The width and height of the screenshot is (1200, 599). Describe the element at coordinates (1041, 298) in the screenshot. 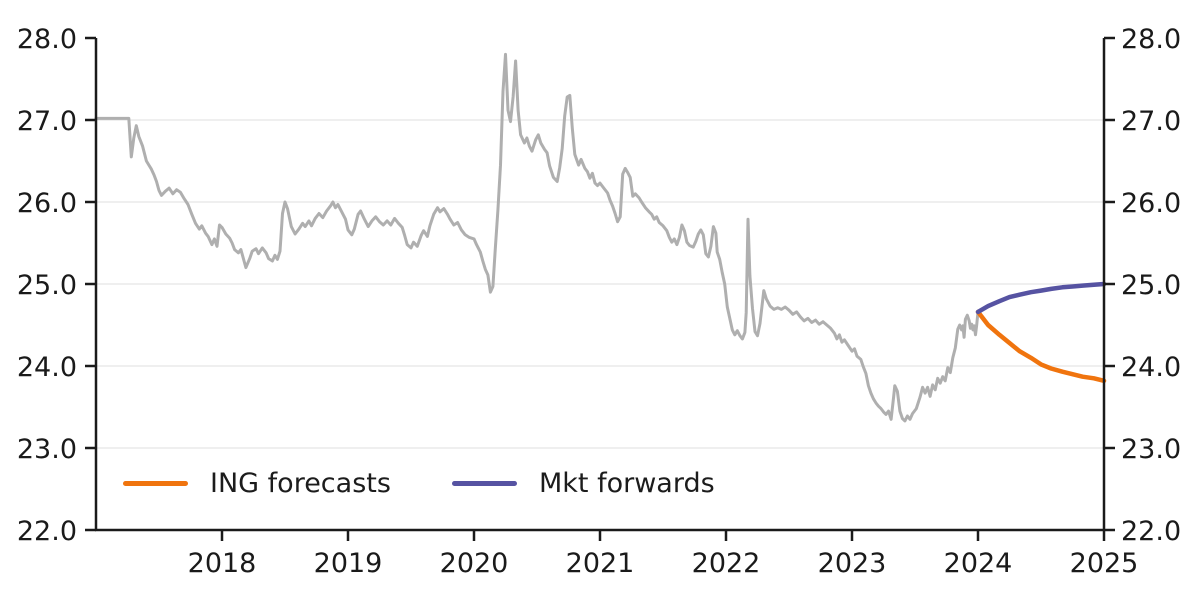

I see `mkt-forwards-line` at that location.